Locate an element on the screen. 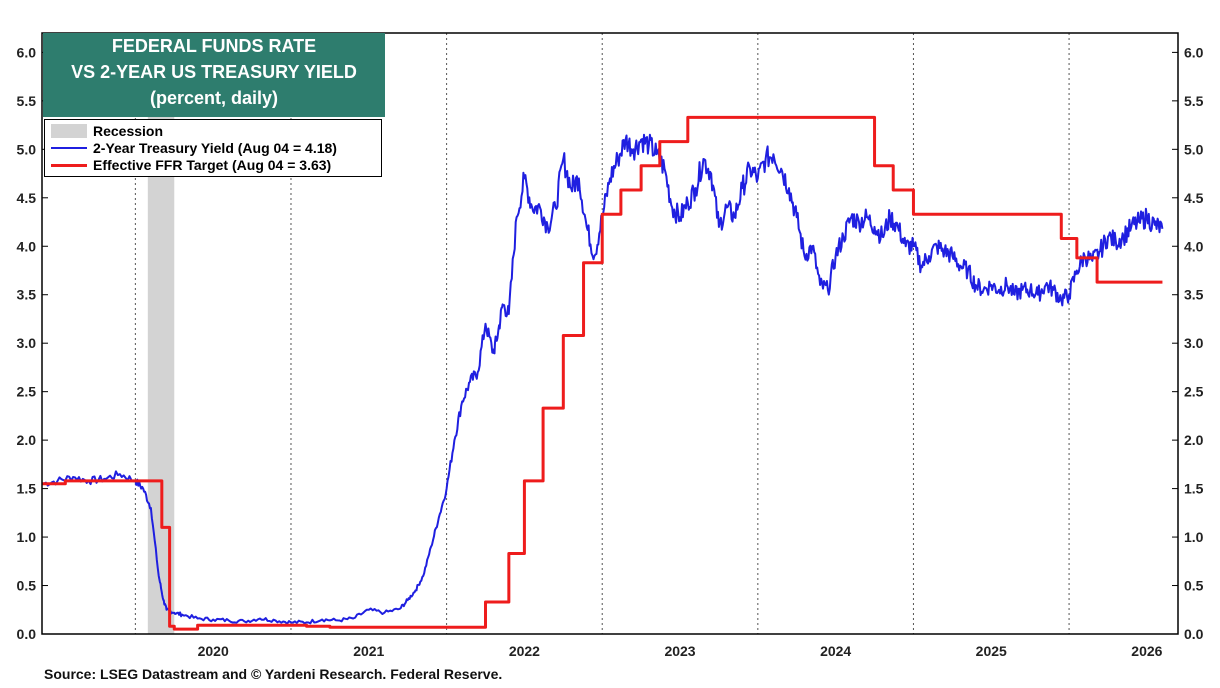 This screenshot has height=688, width=1220. y-tick-label-right: 5.5 is located at coordinates (1194, 101).